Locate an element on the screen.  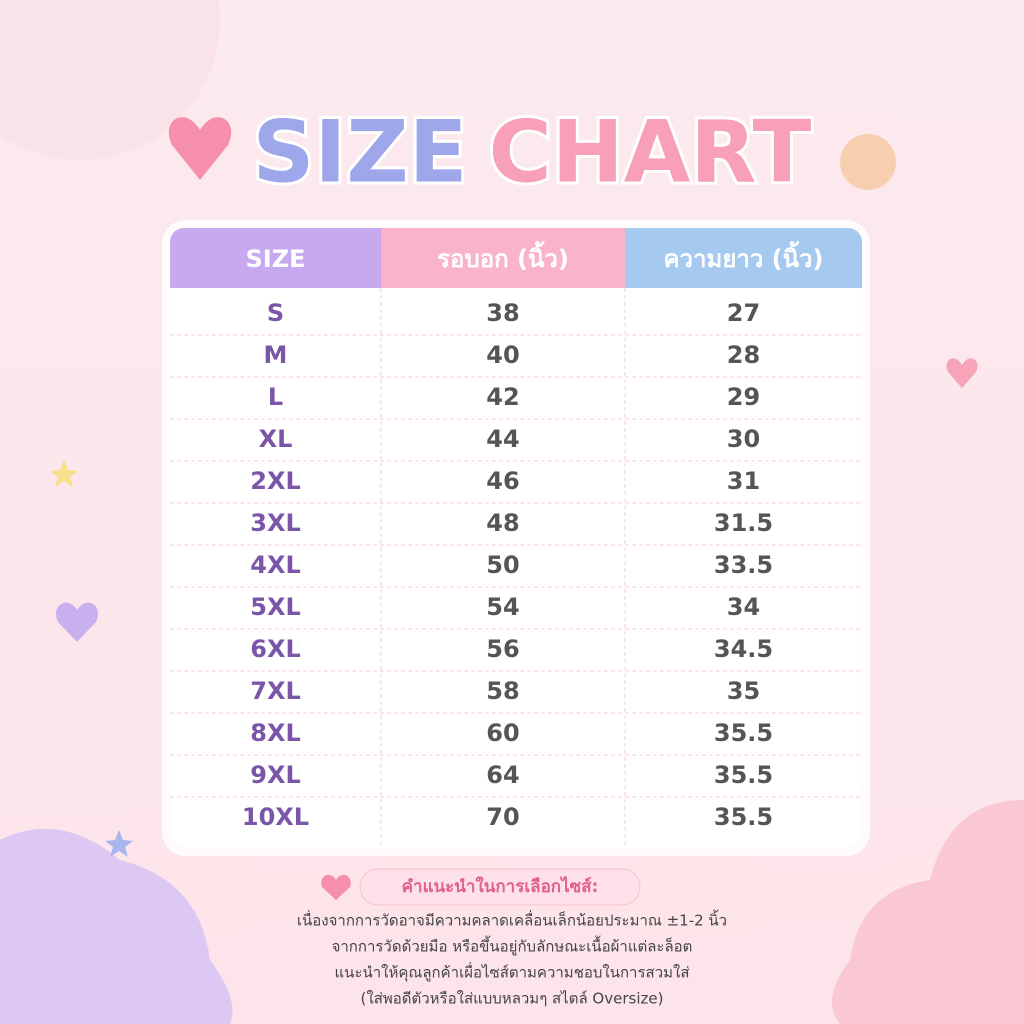
size-label: XL is located at coordinates (276, 439).